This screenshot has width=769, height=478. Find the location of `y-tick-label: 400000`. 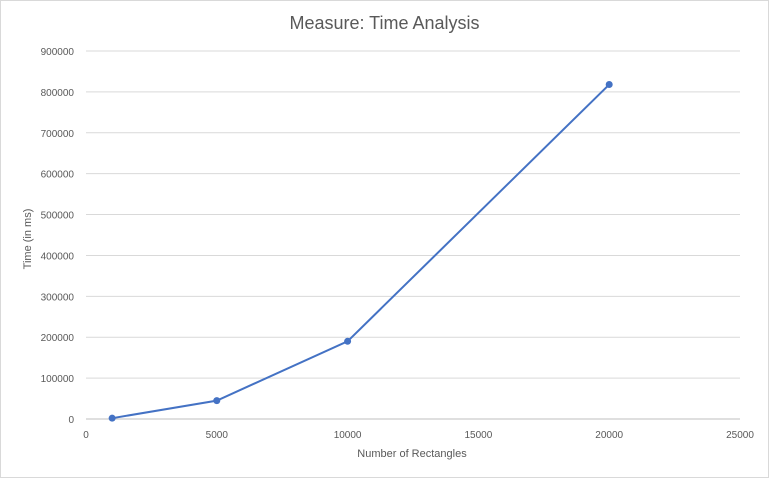

y-tick-label: 400000 is located at coordinates (58, 256).